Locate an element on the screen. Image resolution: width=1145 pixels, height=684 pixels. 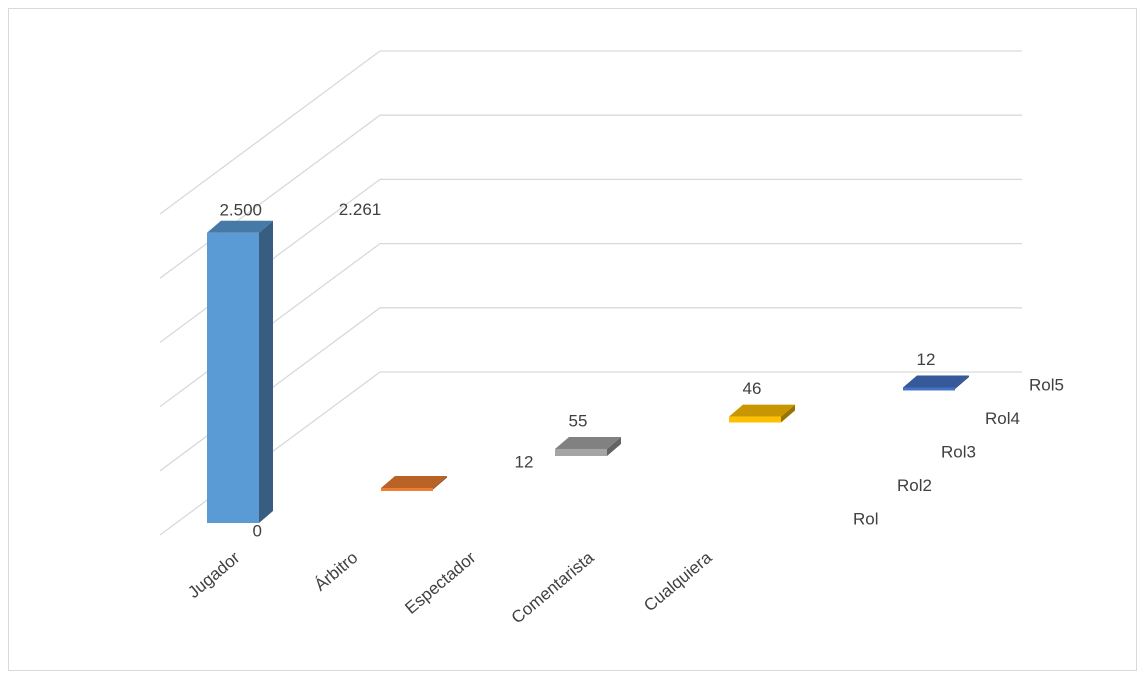
depth-label: Rol2 is located at coordinates (914, 485).